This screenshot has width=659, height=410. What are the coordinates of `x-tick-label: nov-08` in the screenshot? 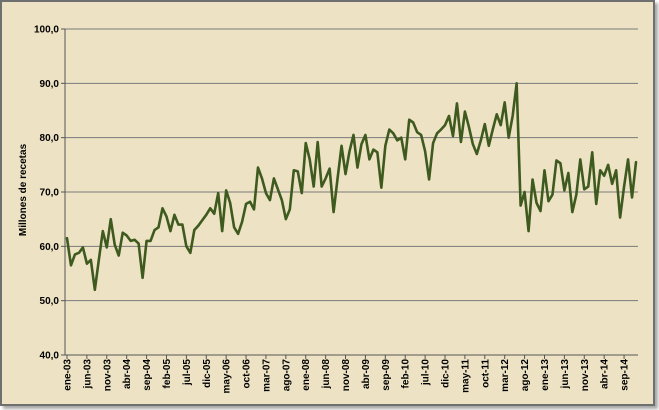 It's located at (346, 375).